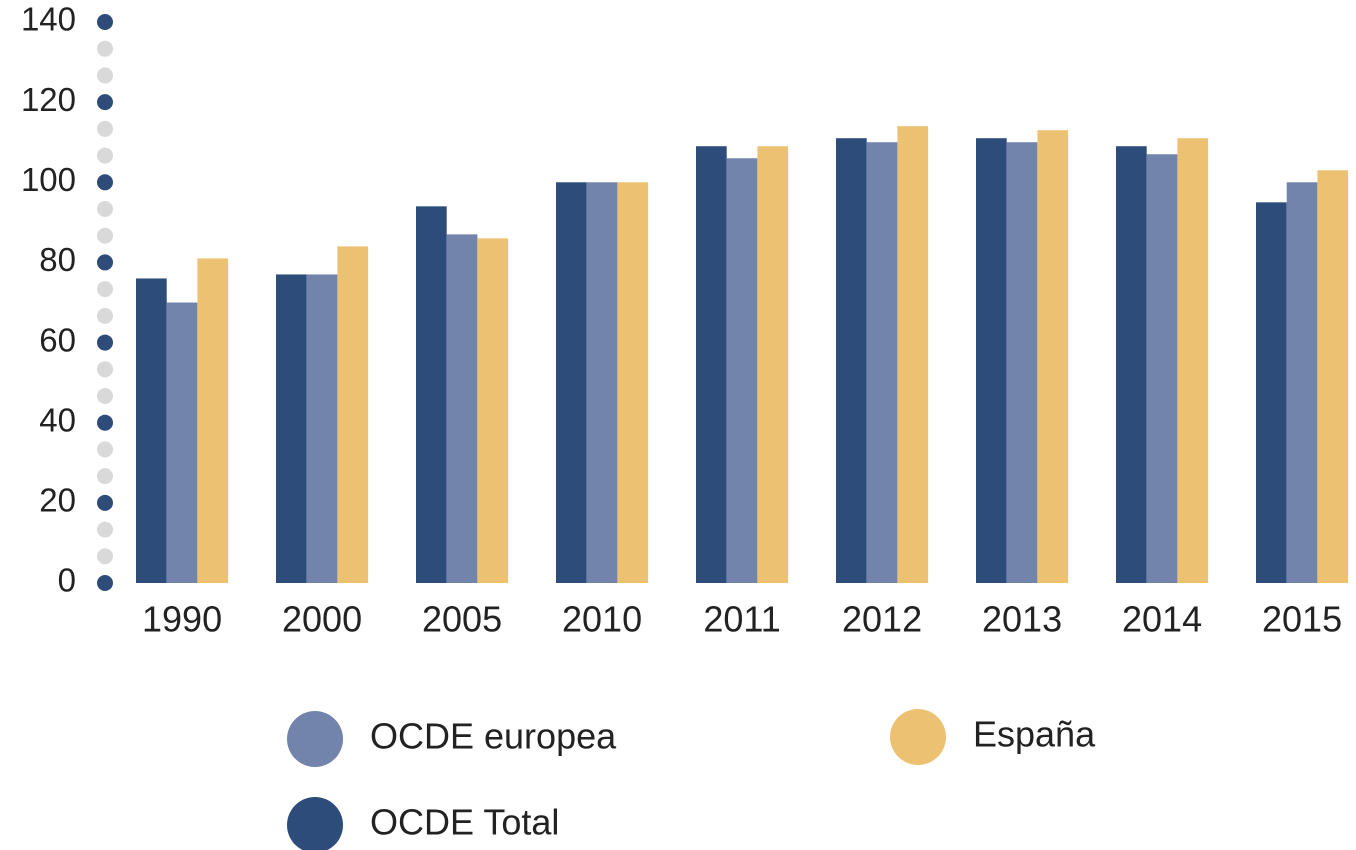  Describe the element at coordinates (882, 619) in the screenshot. I see `x-tick-label: 2012` at that location.